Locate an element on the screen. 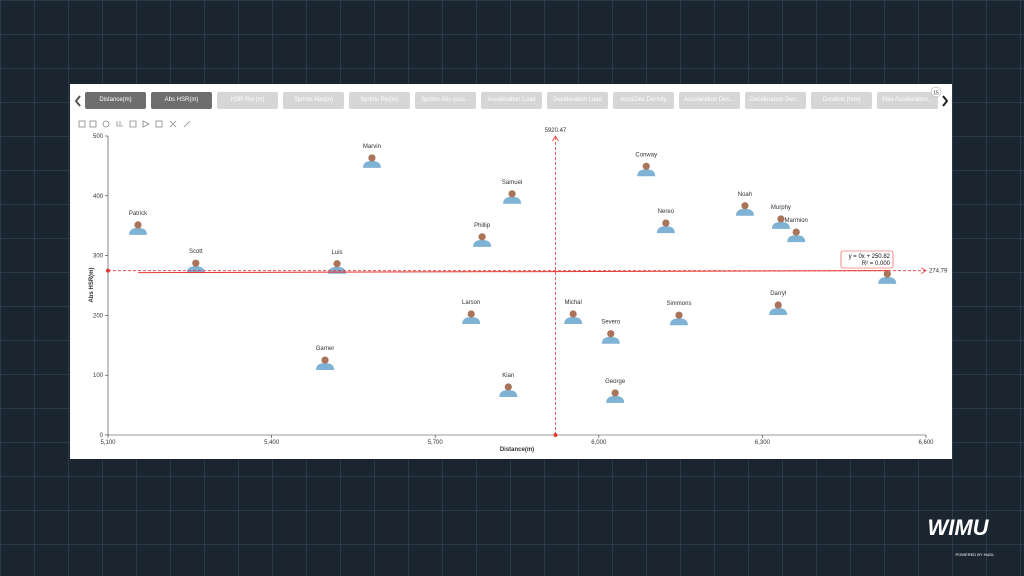 The image size is (1024, 576). y-tick-label: 300 is located at coordinates (98, 257).